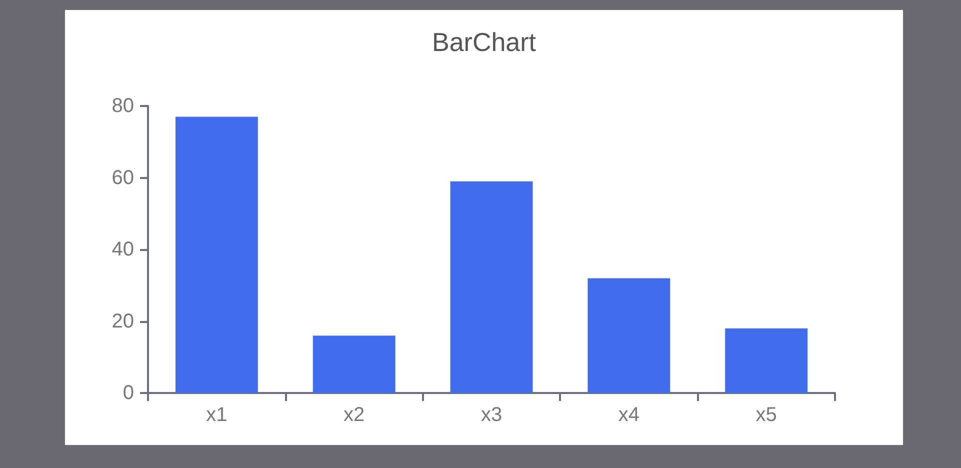 The height and width of the screenshot is (468, 961). What do you see at coordinates (123, 177) in the screenshot?
I see `y-tick-label: 60` at bounding box center [123, 177].